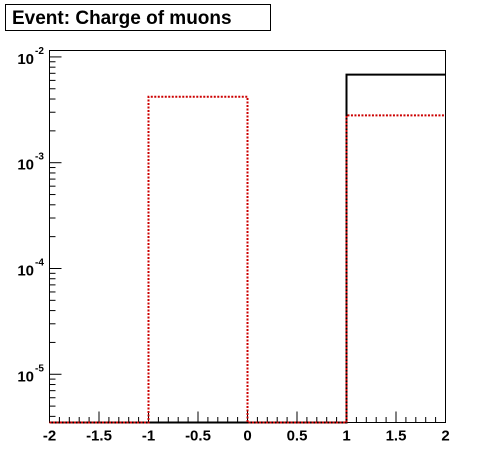  What do you see at coordinates (30, 215) in the screenshot?
I see `y-axis-labels: 10-510-410-310-2` at bounding box center [30, 215].